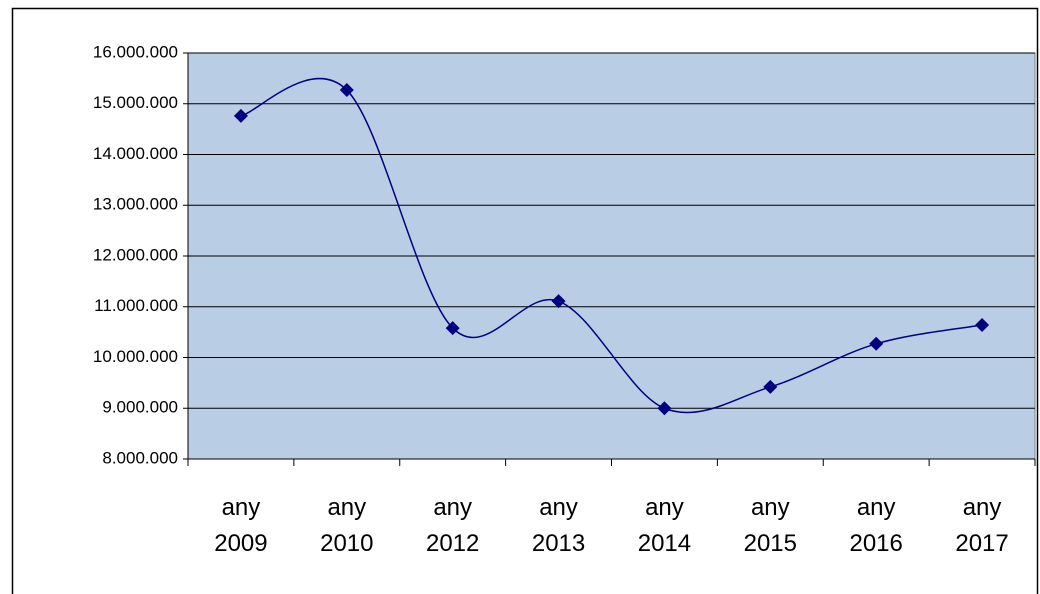 Image resolution: width=1040 pixels, height=594 pixels. I want to click on y-tick-label: 10.000.000, so click(135, 356).